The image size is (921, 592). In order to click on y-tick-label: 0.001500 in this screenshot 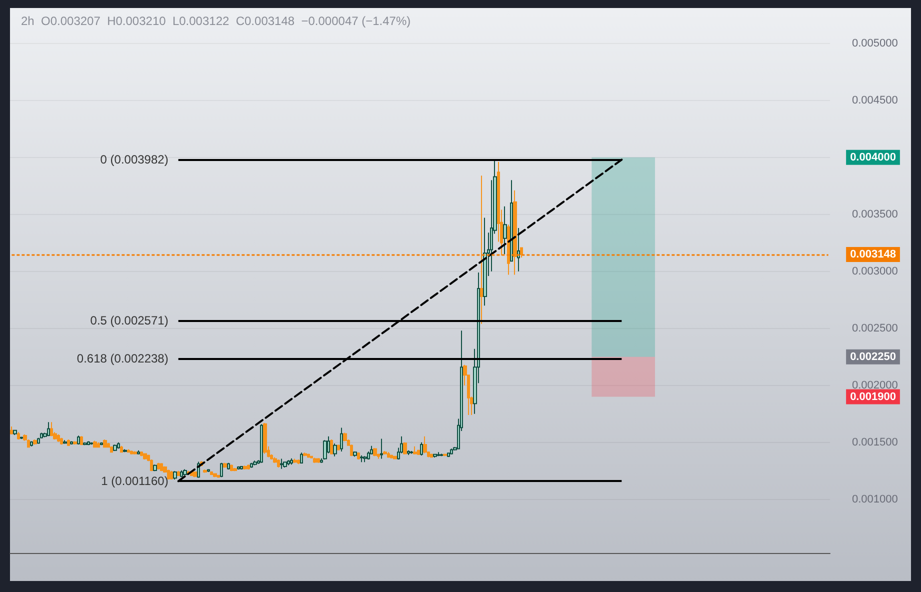, I will do `click(875, 442)`.